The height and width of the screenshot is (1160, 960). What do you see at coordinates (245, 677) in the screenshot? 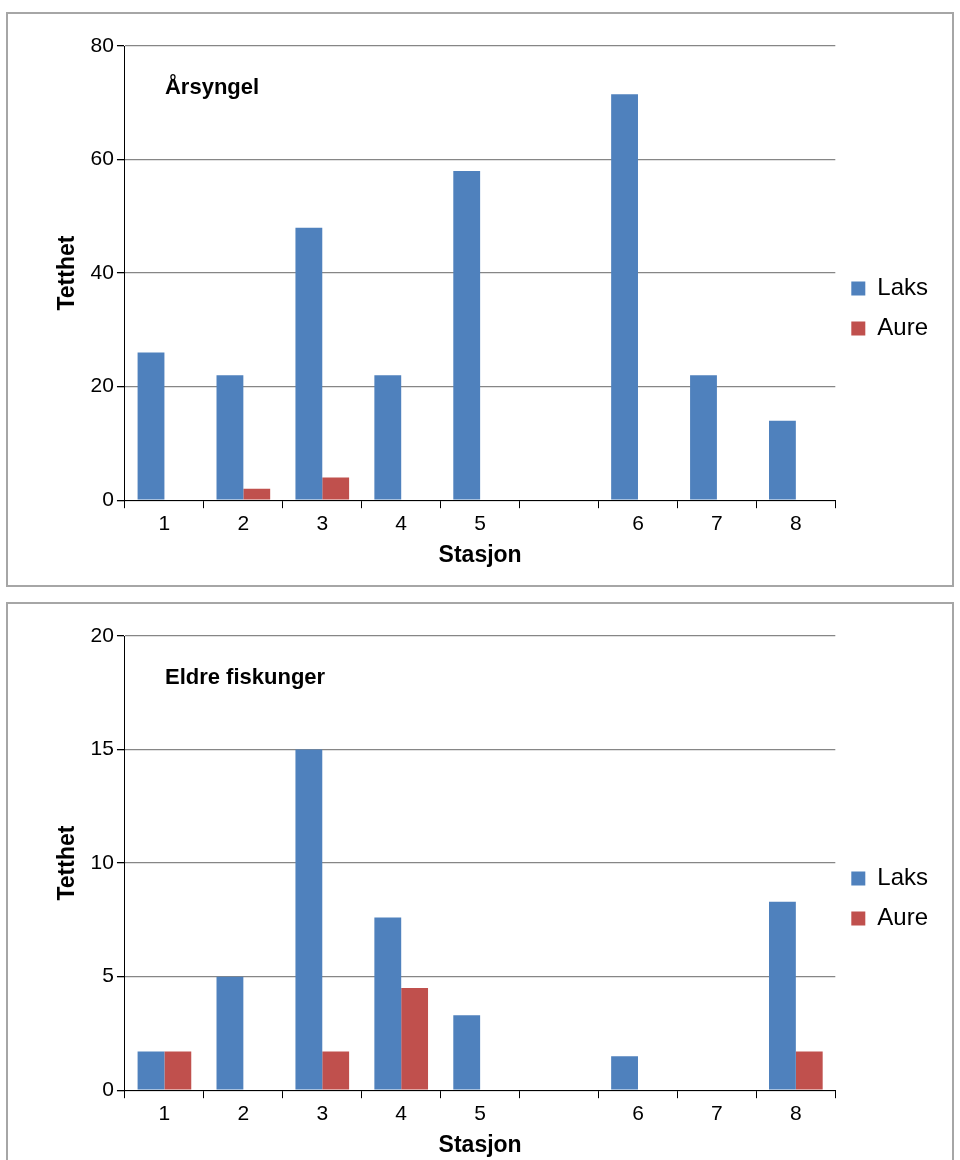
I see `text: Eldre fiskunger` at bounding box center [245, 677].